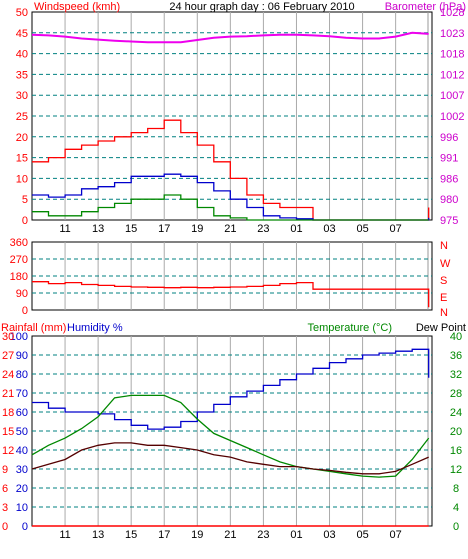  What do you see at coordinates (230, 436) in the screenshot?
I see `temperature-line` at bounding box center [230, 436].